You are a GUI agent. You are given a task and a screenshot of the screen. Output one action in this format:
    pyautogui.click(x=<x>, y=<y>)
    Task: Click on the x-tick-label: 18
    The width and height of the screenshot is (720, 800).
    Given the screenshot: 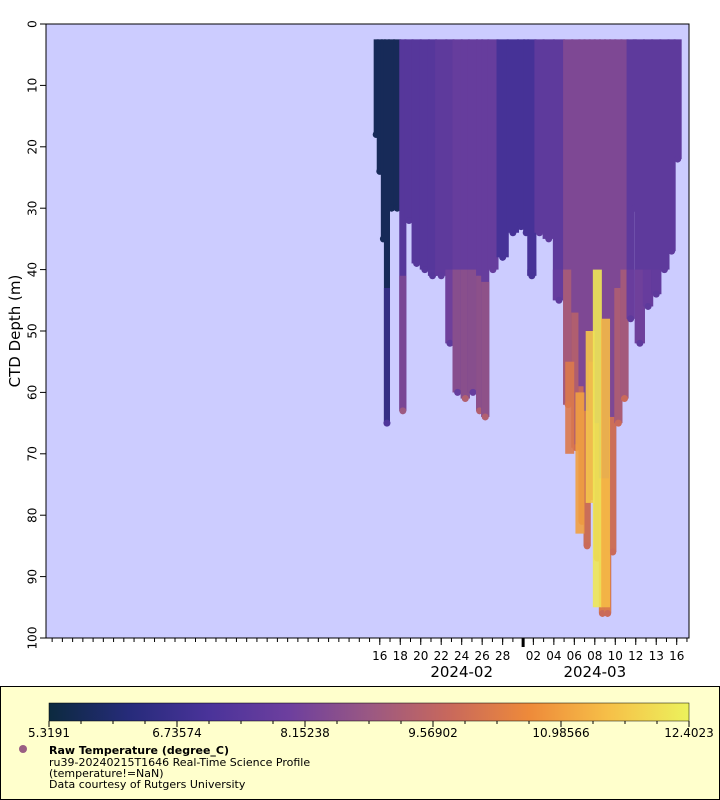 What is the action you would take?
    pyautogui.click(x=400, y=656)
    